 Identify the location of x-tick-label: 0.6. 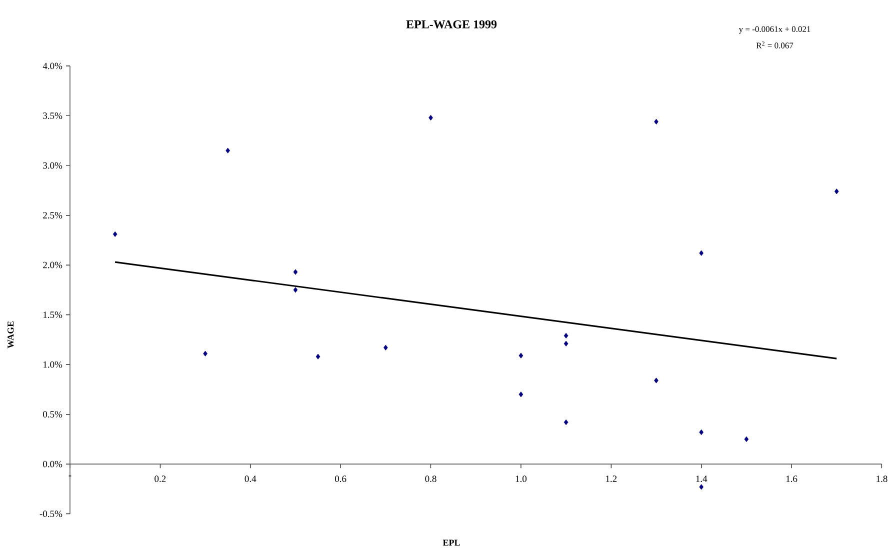
(340, 479).